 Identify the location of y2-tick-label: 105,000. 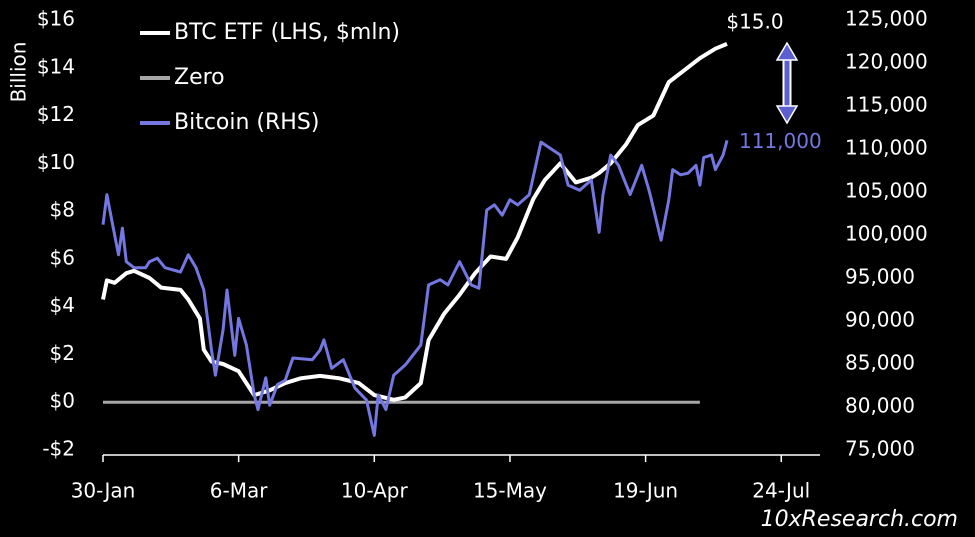
(886, 191).